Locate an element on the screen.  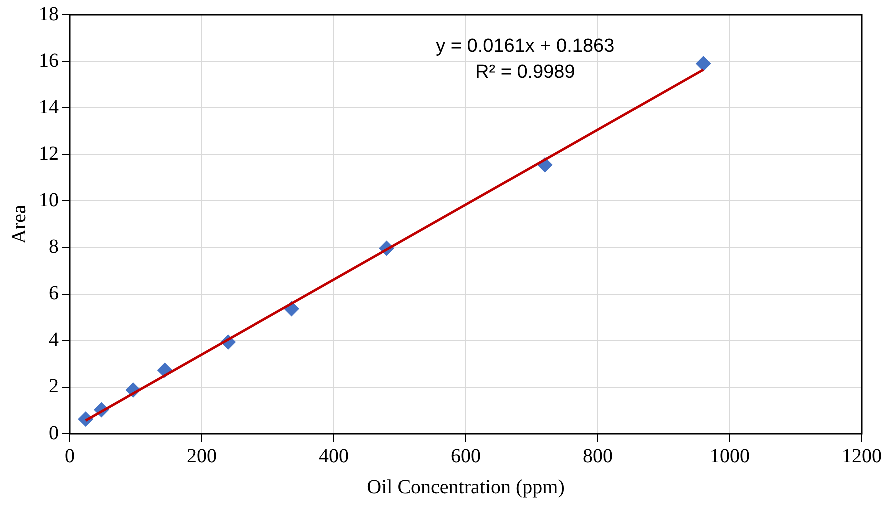
y-tick-label: 8 is located at coordinates (54, 247).